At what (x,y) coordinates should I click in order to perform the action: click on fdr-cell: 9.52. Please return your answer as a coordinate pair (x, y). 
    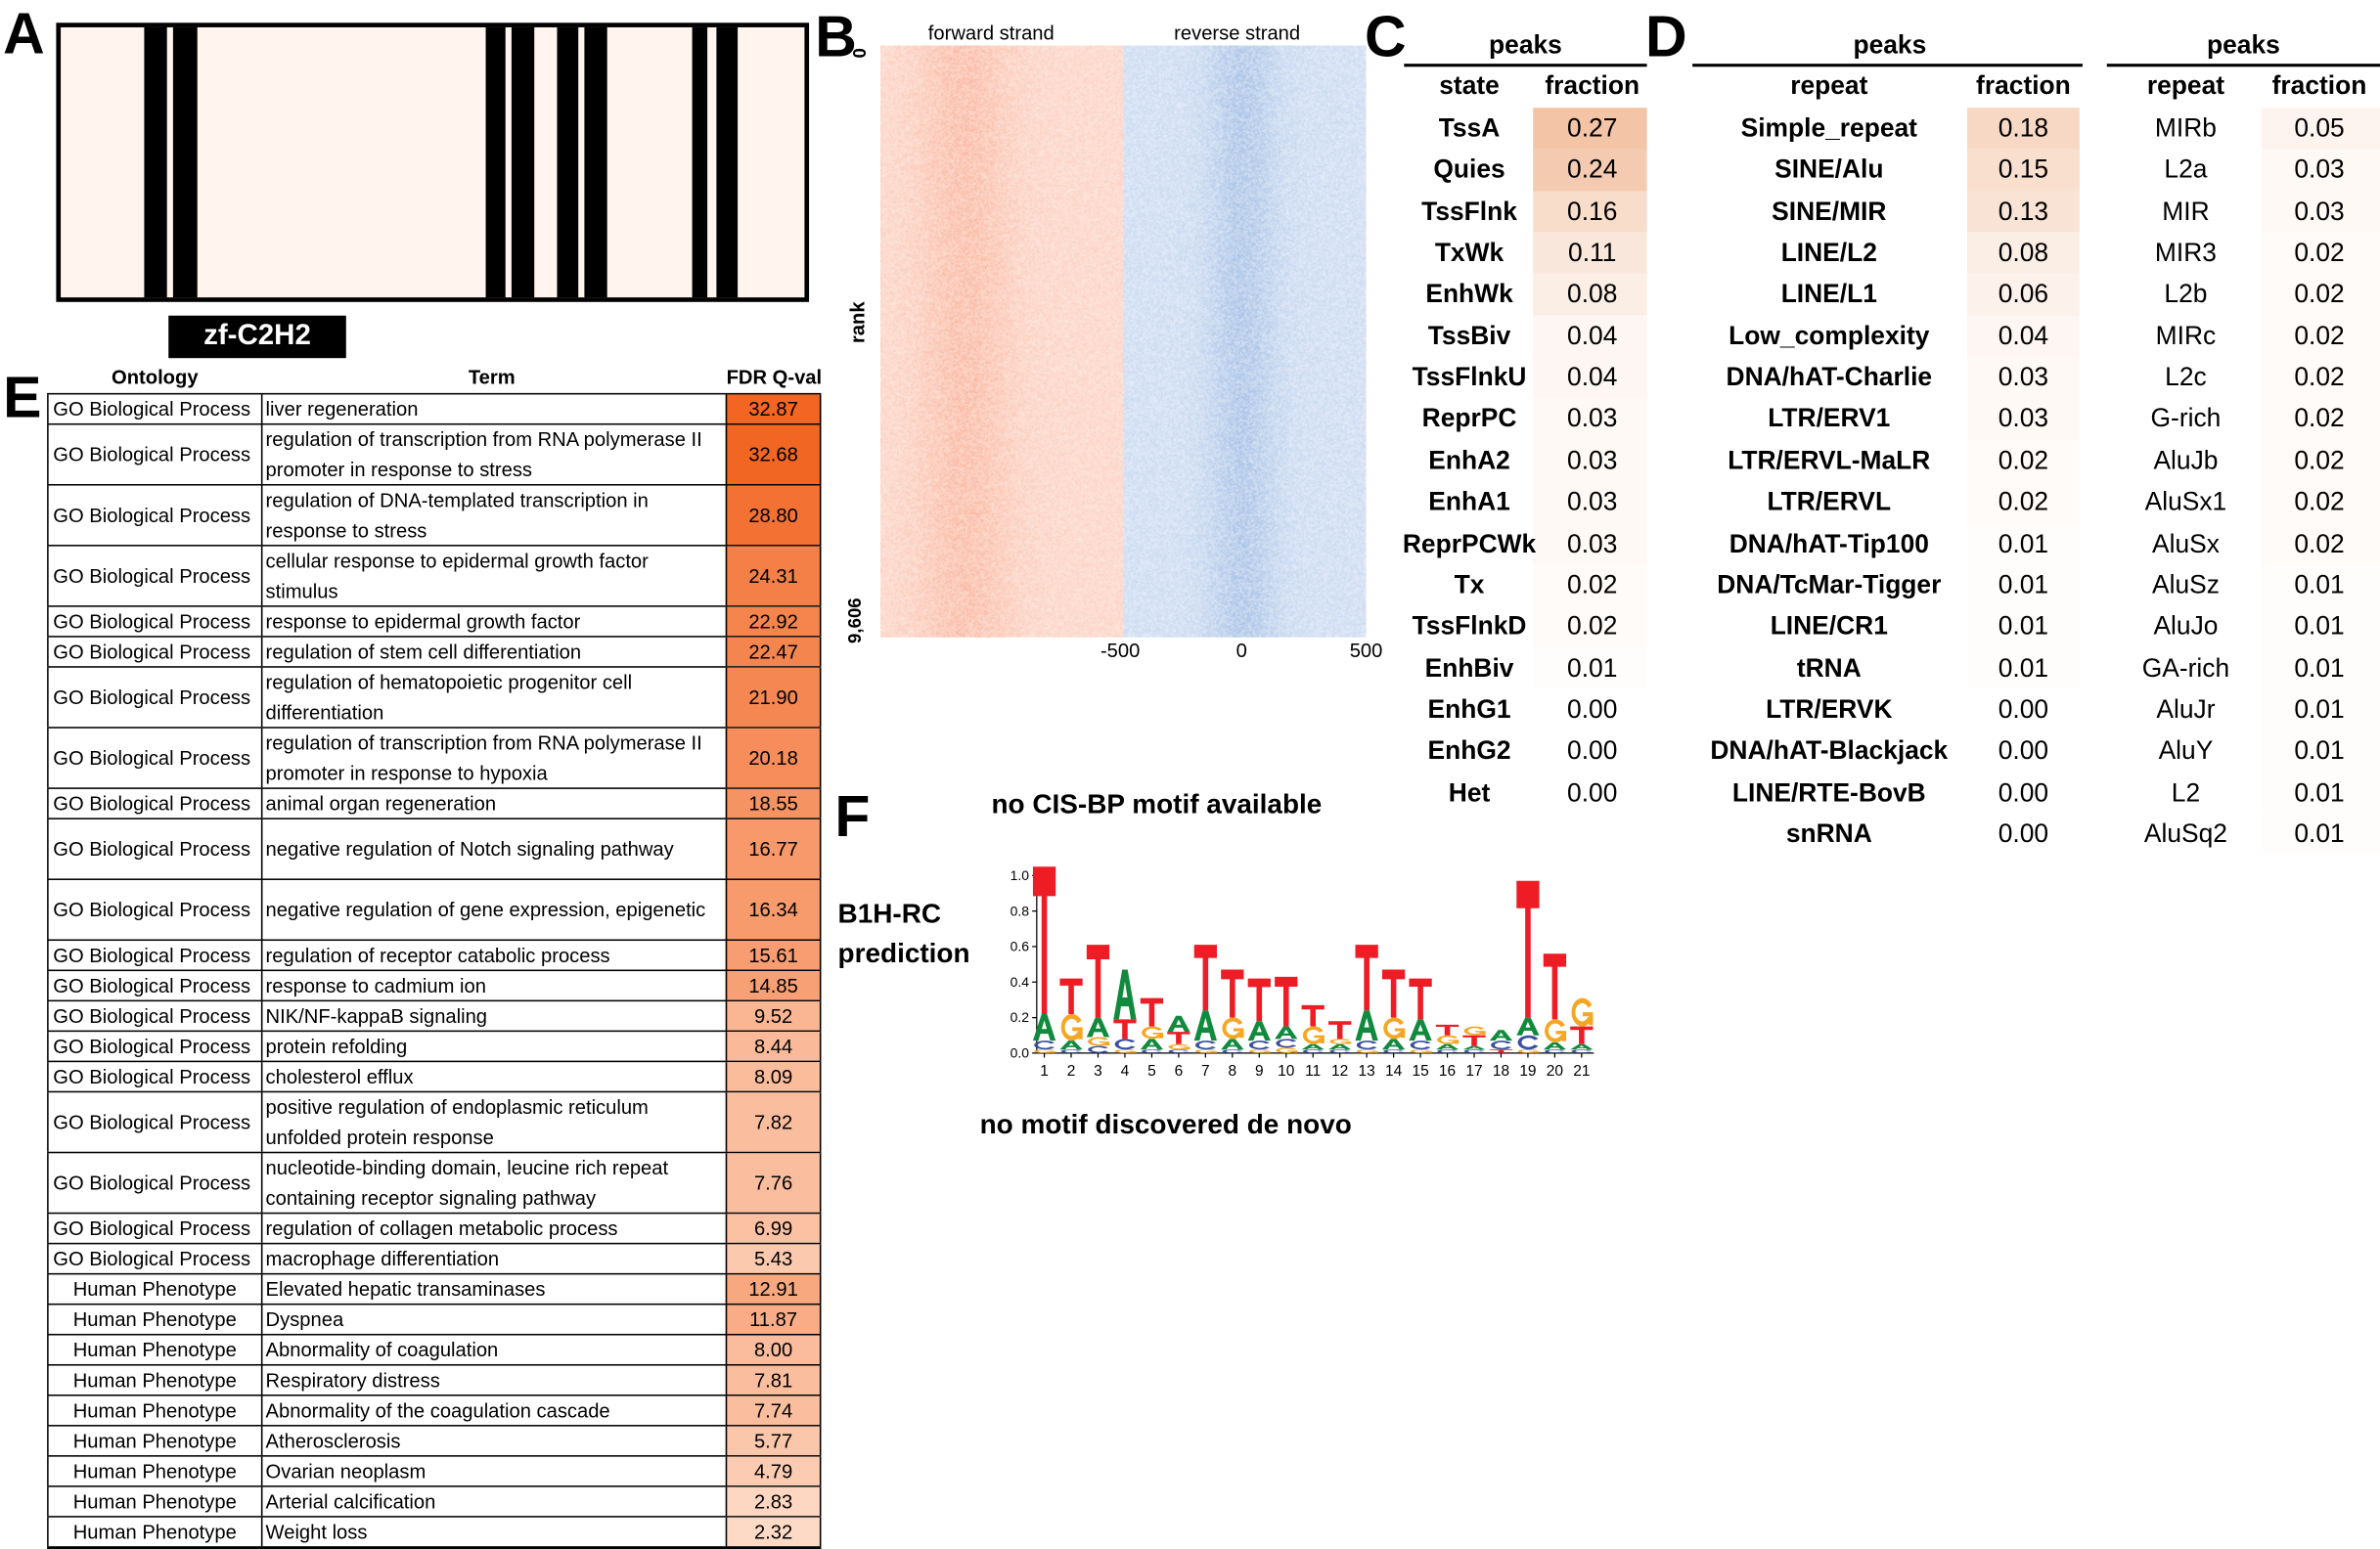
    Looking at the image, I should click on (774, 1016).